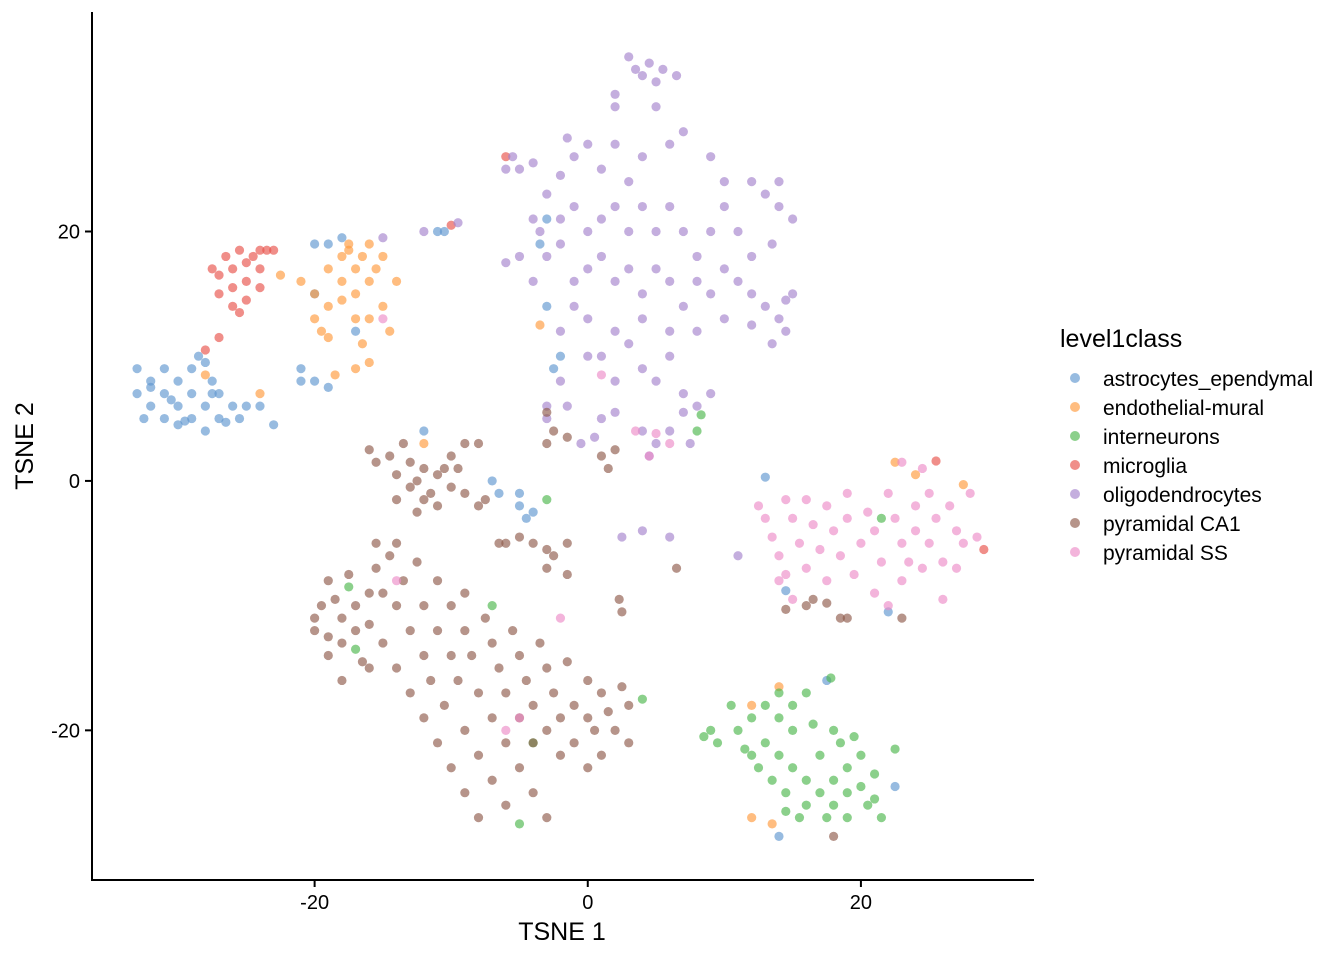 The image size is (1344, 960). What do you see at coordinates (74, 482) in the screenshot?
I see `y-tick-label: 0` at bounding box center [74, 482].